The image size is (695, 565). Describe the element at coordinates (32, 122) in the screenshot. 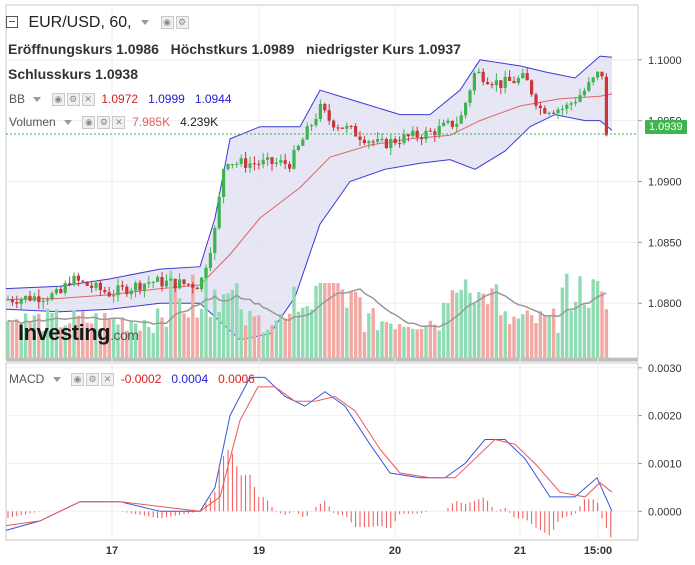

I see `volume-label: Volumen` at that location.